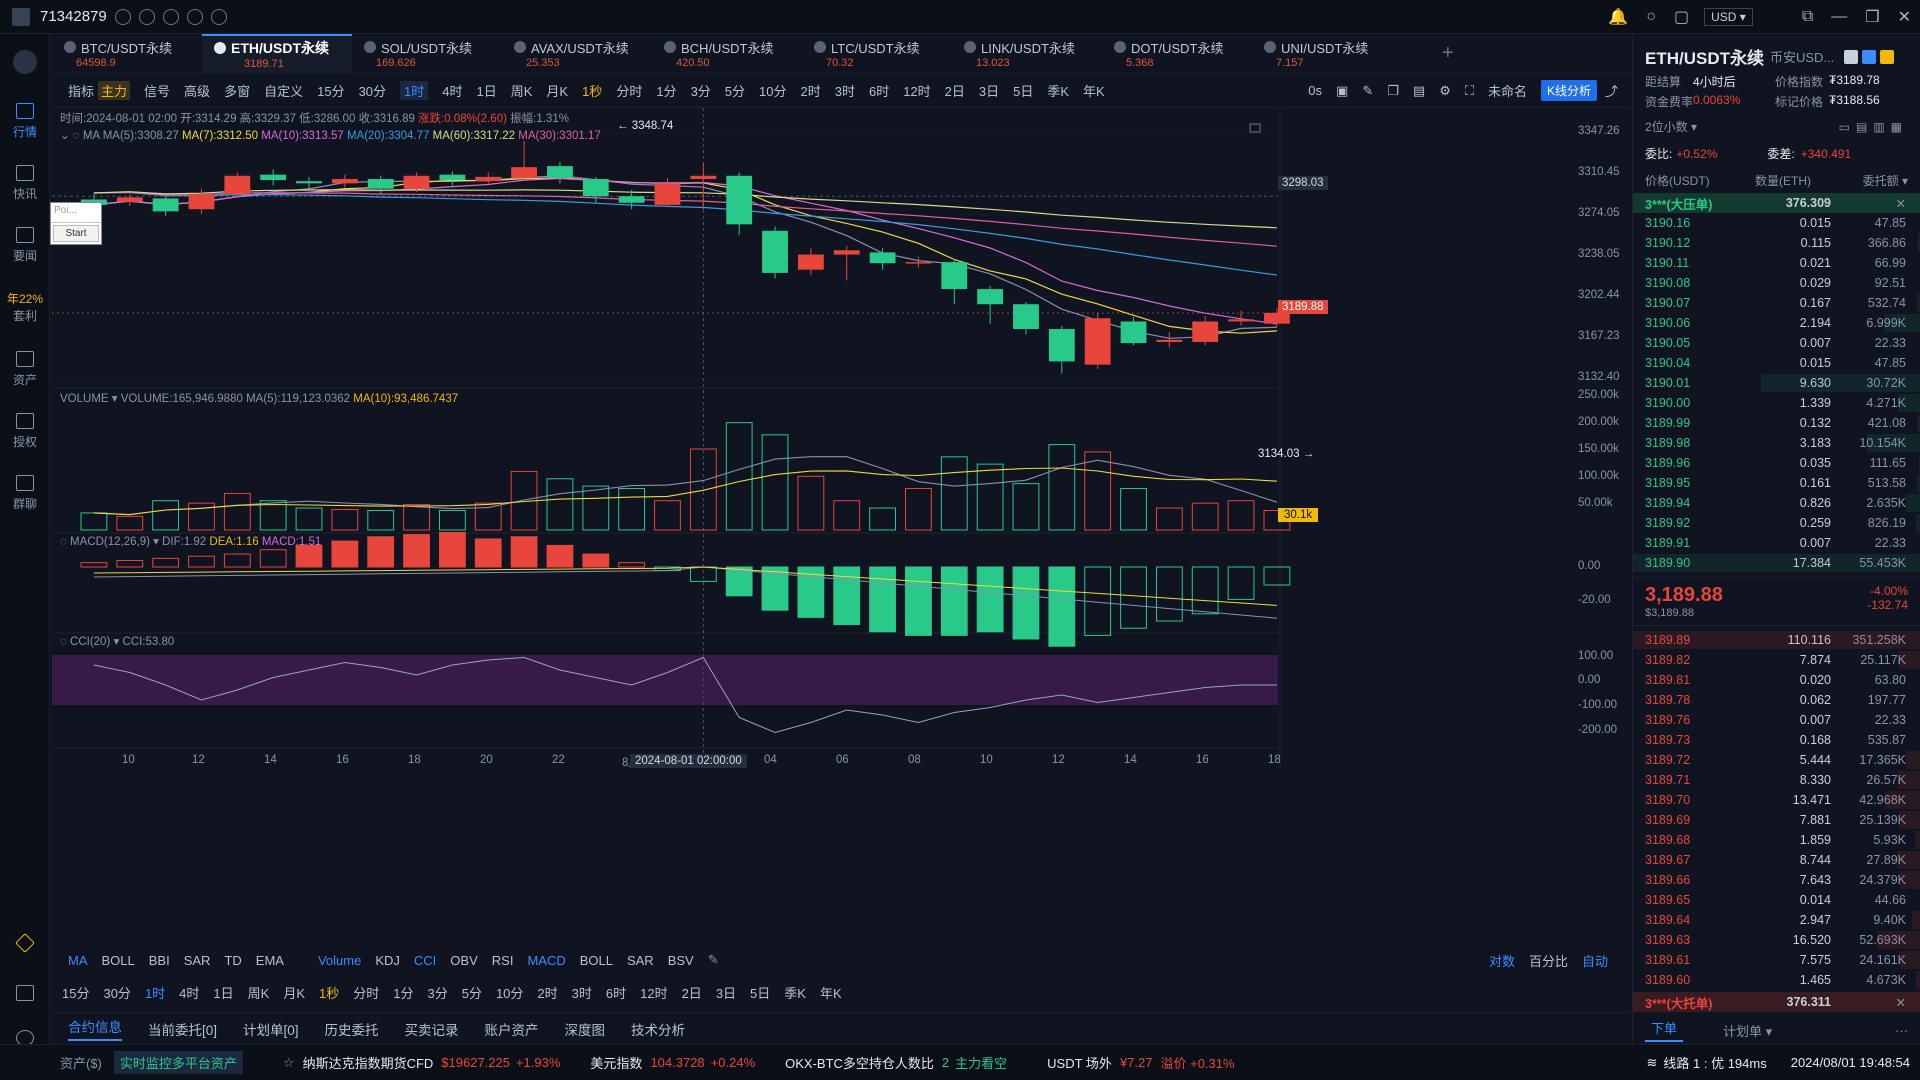  Describe the element at coordinates (1748, 1031) in the screenshot. I see `plan-order-tab: 计划单 ▾` at that location.